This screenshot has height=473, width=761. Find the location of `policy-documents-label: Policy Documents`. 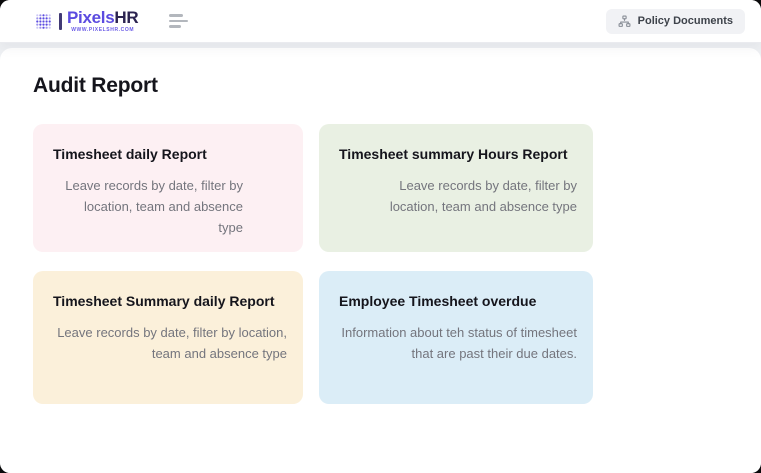

policy-documents-label: Policy Documents is located at coordinates (685, 21).